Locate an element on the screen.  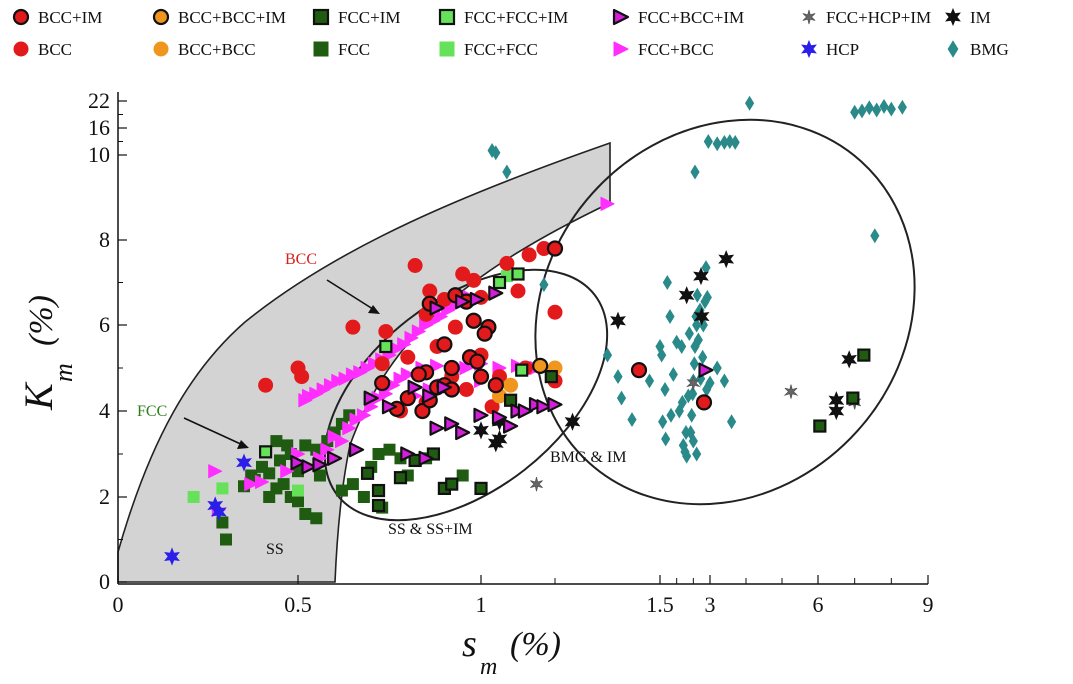
y-tick-label: 0 is located at coordinates (104, 581).